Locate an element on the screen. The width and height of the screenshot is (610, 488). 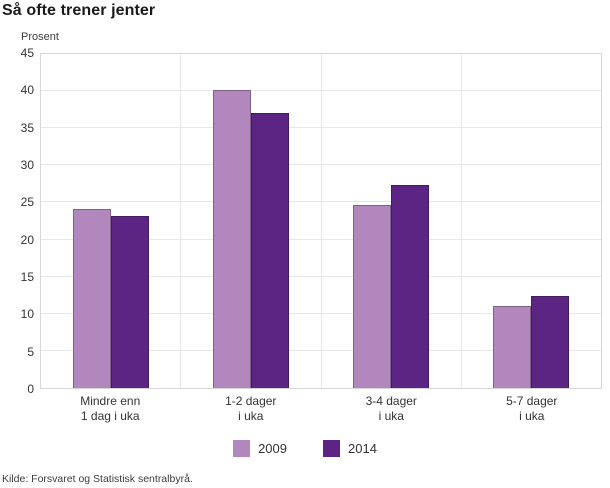
x-axis-category-label: 5-7 dager i uka is located at coordinates (532, 408).